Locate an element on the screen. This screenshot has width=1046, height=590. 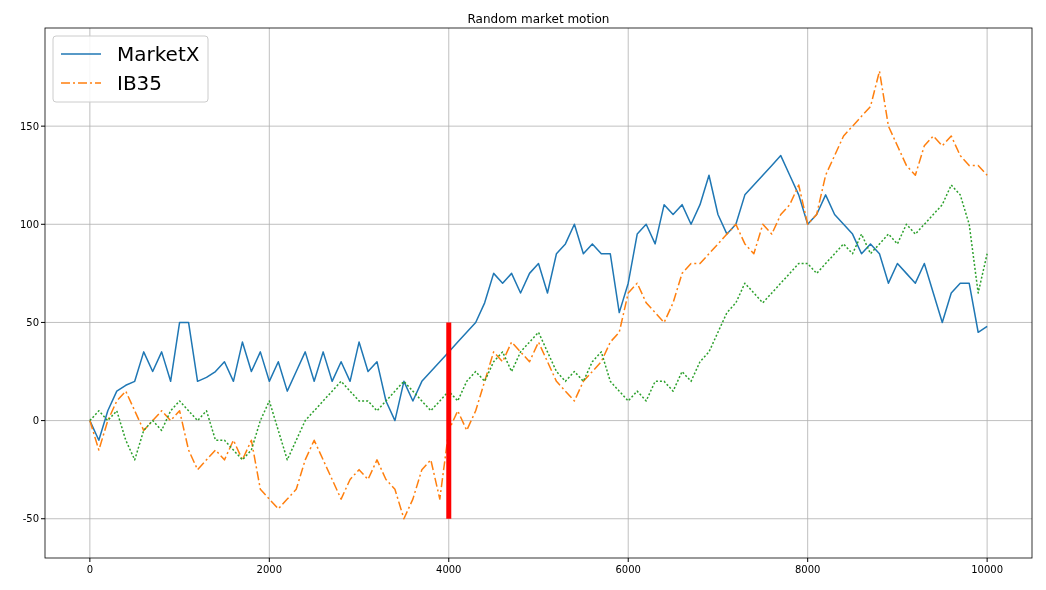
x-tick-label: 0 is located at coordinates (90, 569).